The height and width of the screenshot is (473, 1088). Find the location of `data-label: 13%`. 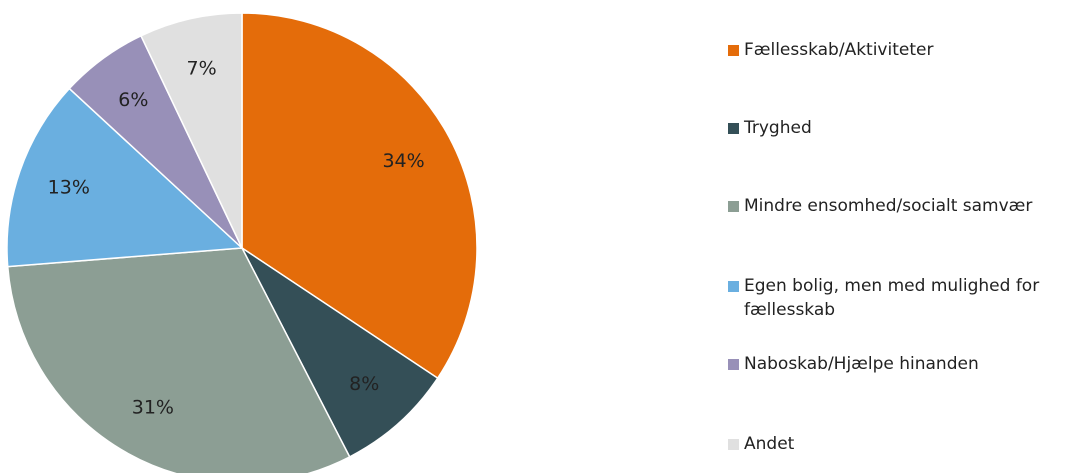

data-label: 13% is located at coordinates (69, 188).